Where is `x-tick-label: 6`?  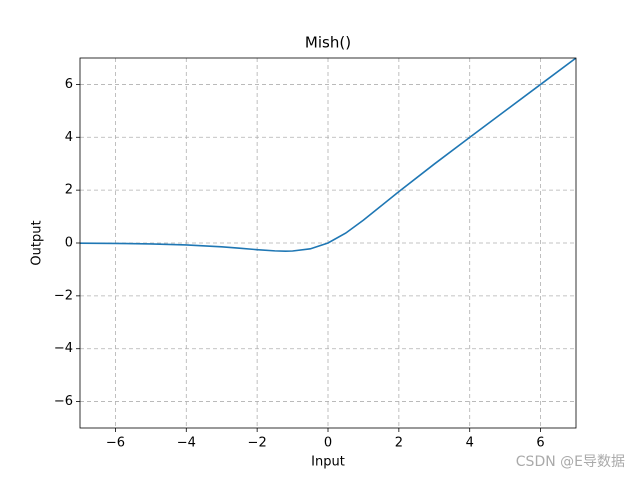
x-tick-label: 6 is located at coordinates (540, 443).